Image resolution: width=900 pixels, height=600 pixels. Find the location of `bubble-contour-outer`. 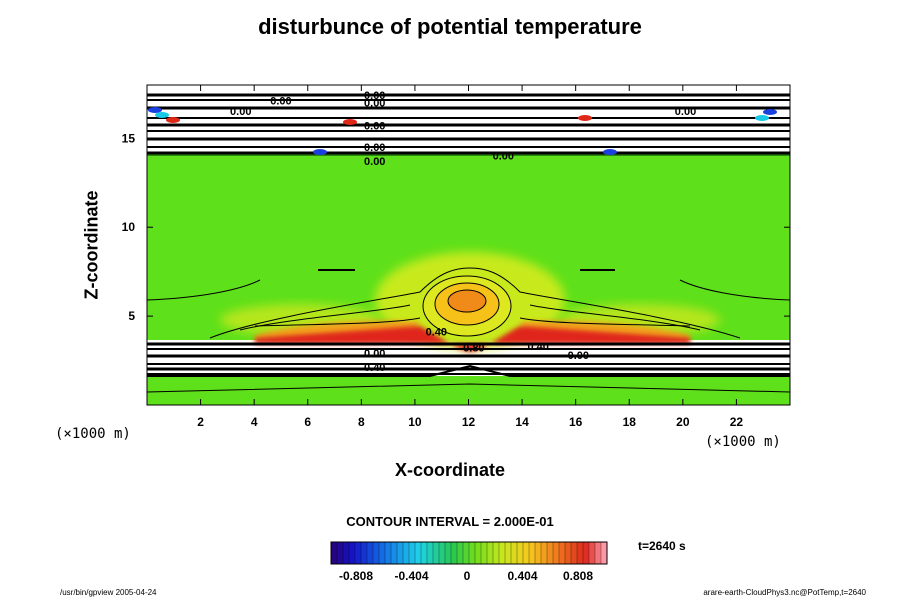

bubble-contour-outer is located at coordinates (467, 306).